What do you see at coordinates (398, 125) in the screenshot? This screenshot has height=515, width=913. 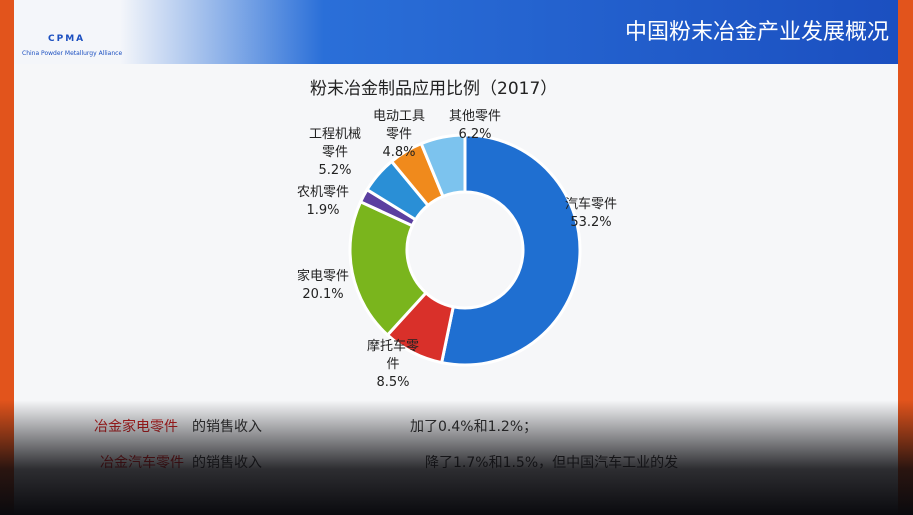 I see `category-label: 电动工具零件` at bounding box center [398, 125].